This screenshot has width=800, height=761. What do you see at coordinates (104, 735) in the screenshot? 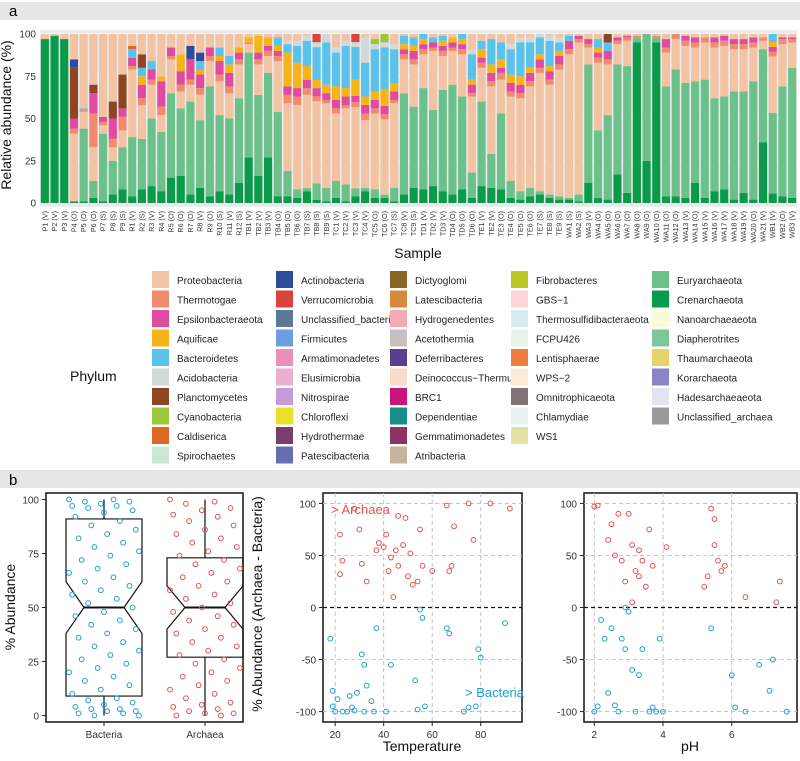
I see `x-tick-label: Bacteria` at bounding box center [104, 735].